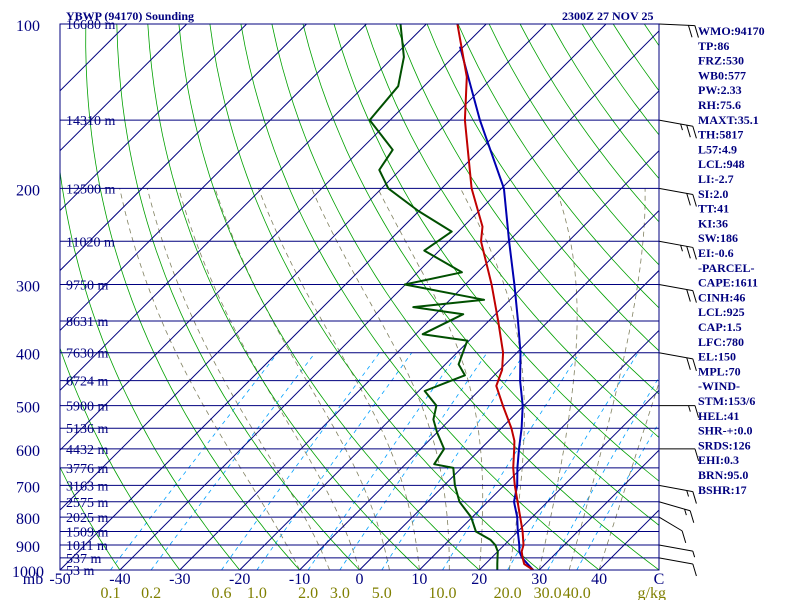  What do you see at coordinates (28, 287) in the screenshot?
I see `pressure-label: 300` at bounding box center [28, 287].